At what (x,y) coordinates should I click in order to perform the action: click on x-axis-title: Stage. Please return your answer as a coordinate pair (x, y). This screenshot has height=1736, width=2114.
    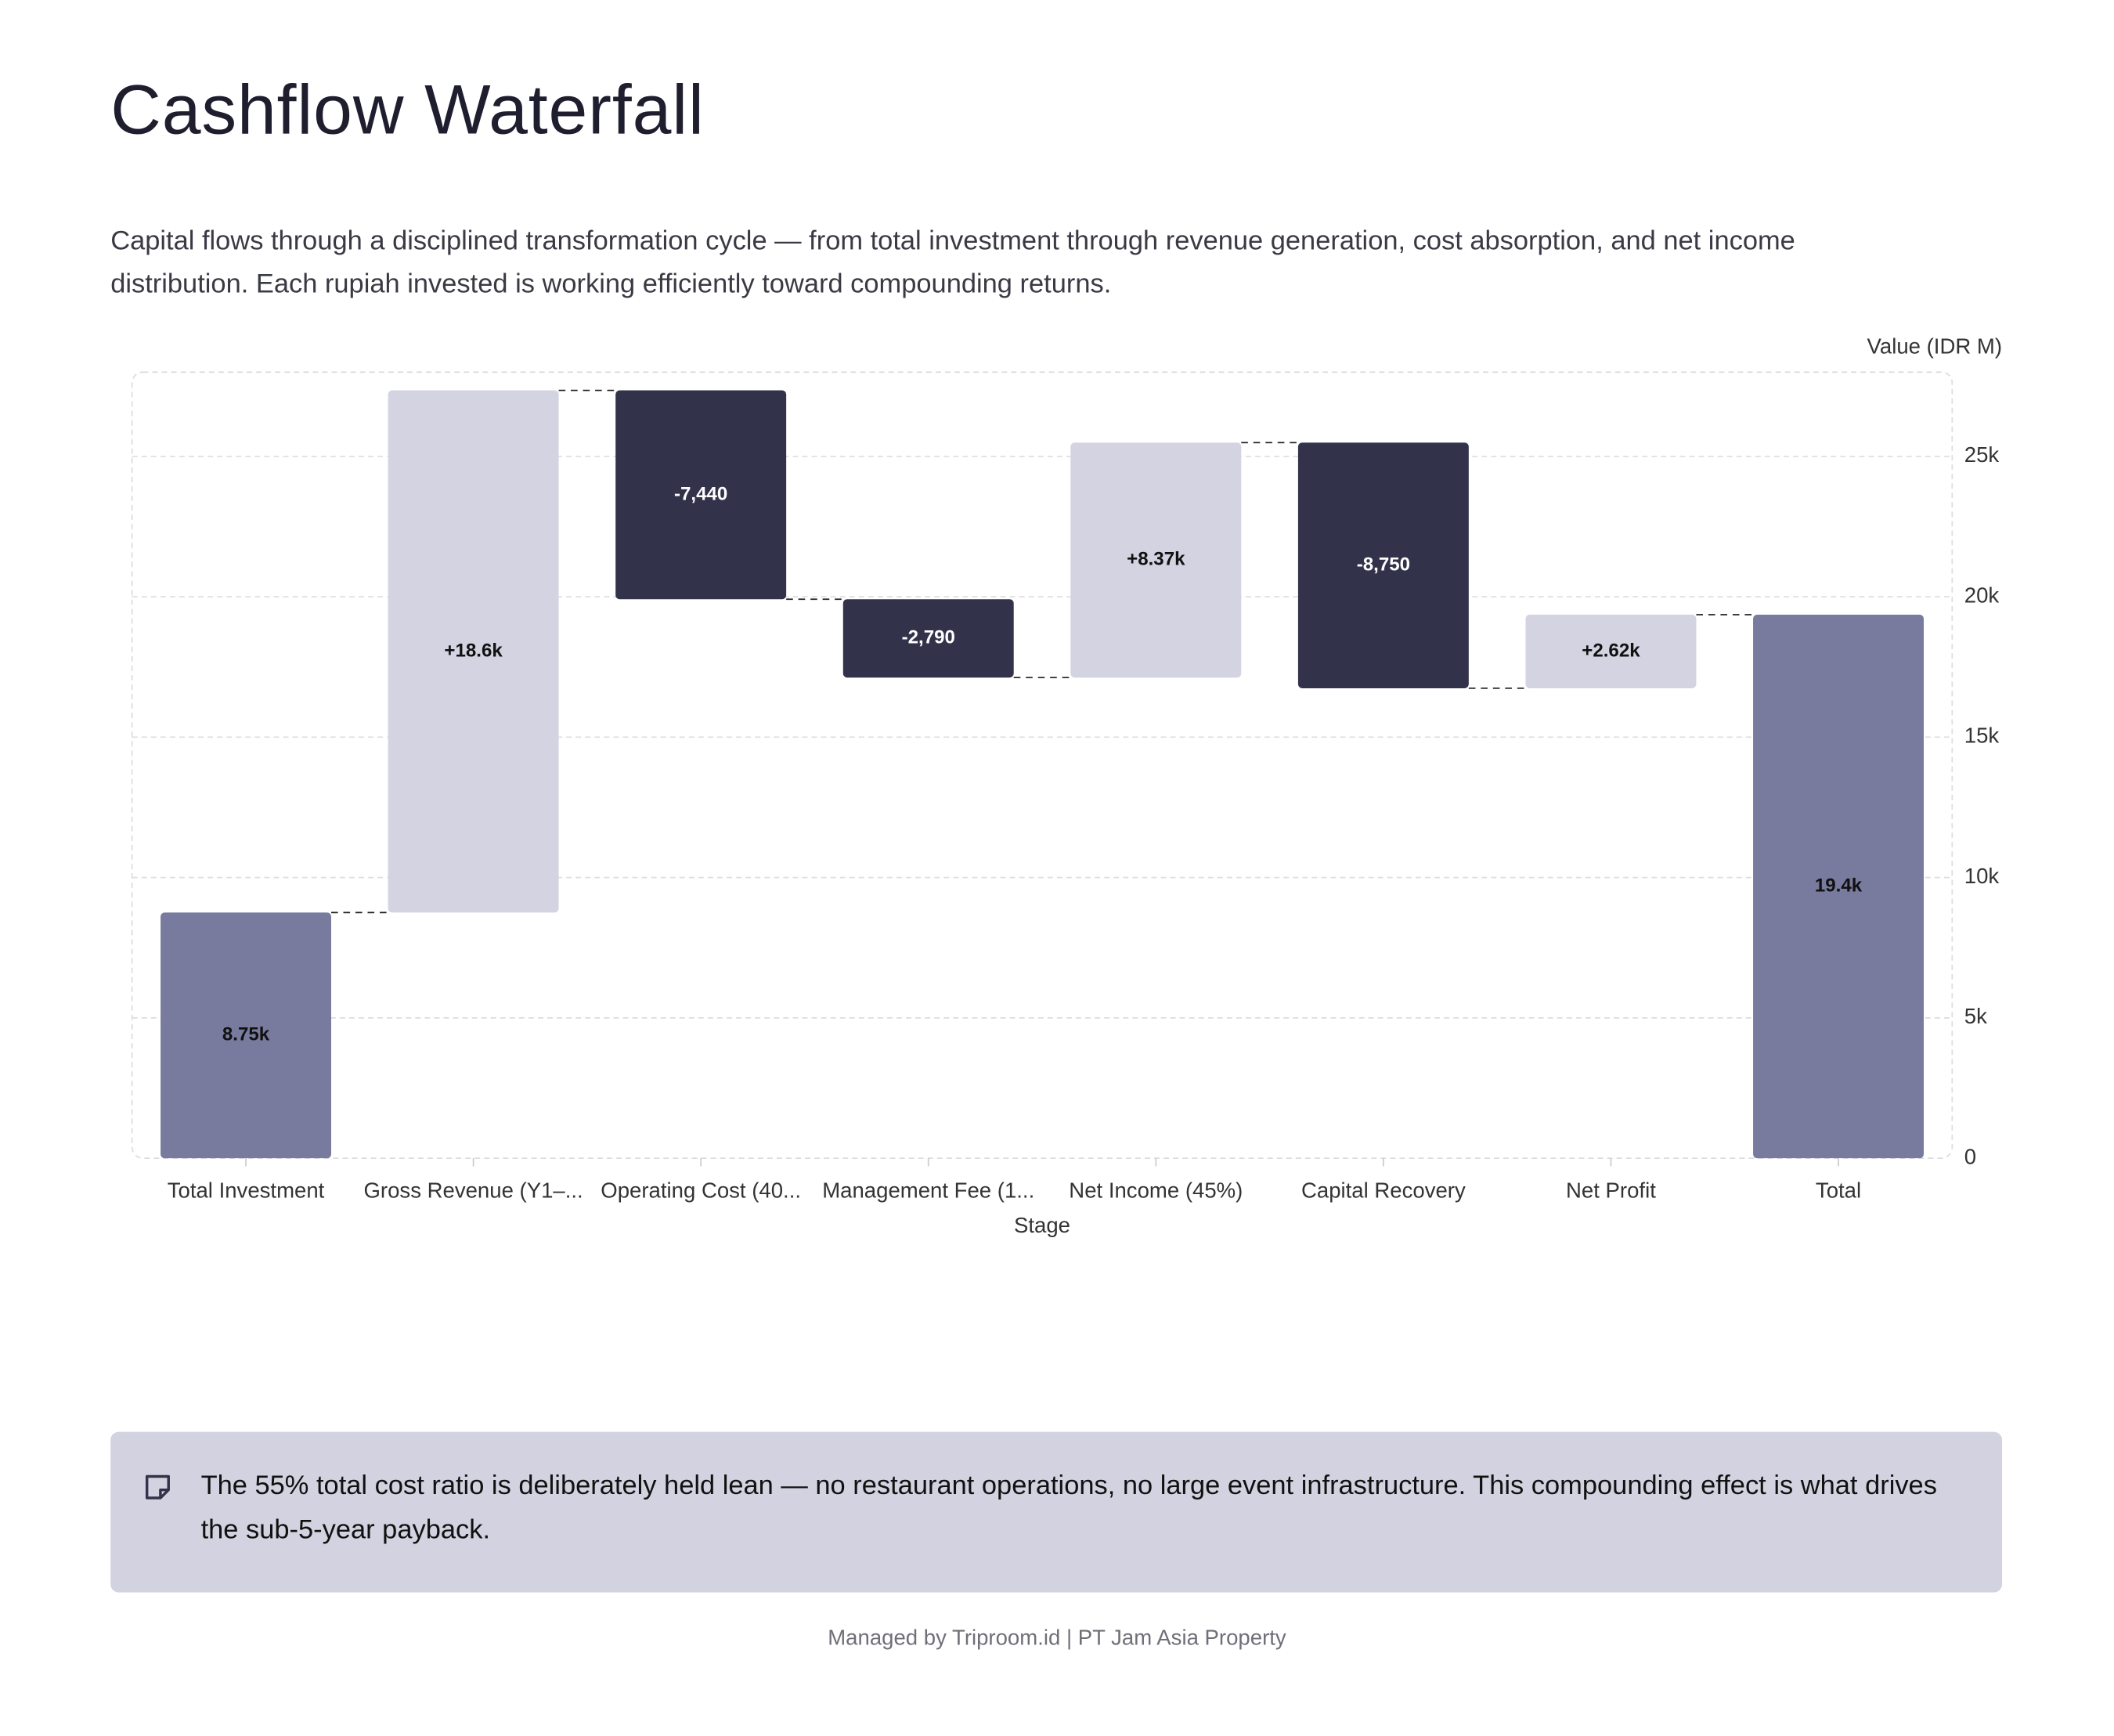
    Looking at the image, I should click on (1042, 1225).